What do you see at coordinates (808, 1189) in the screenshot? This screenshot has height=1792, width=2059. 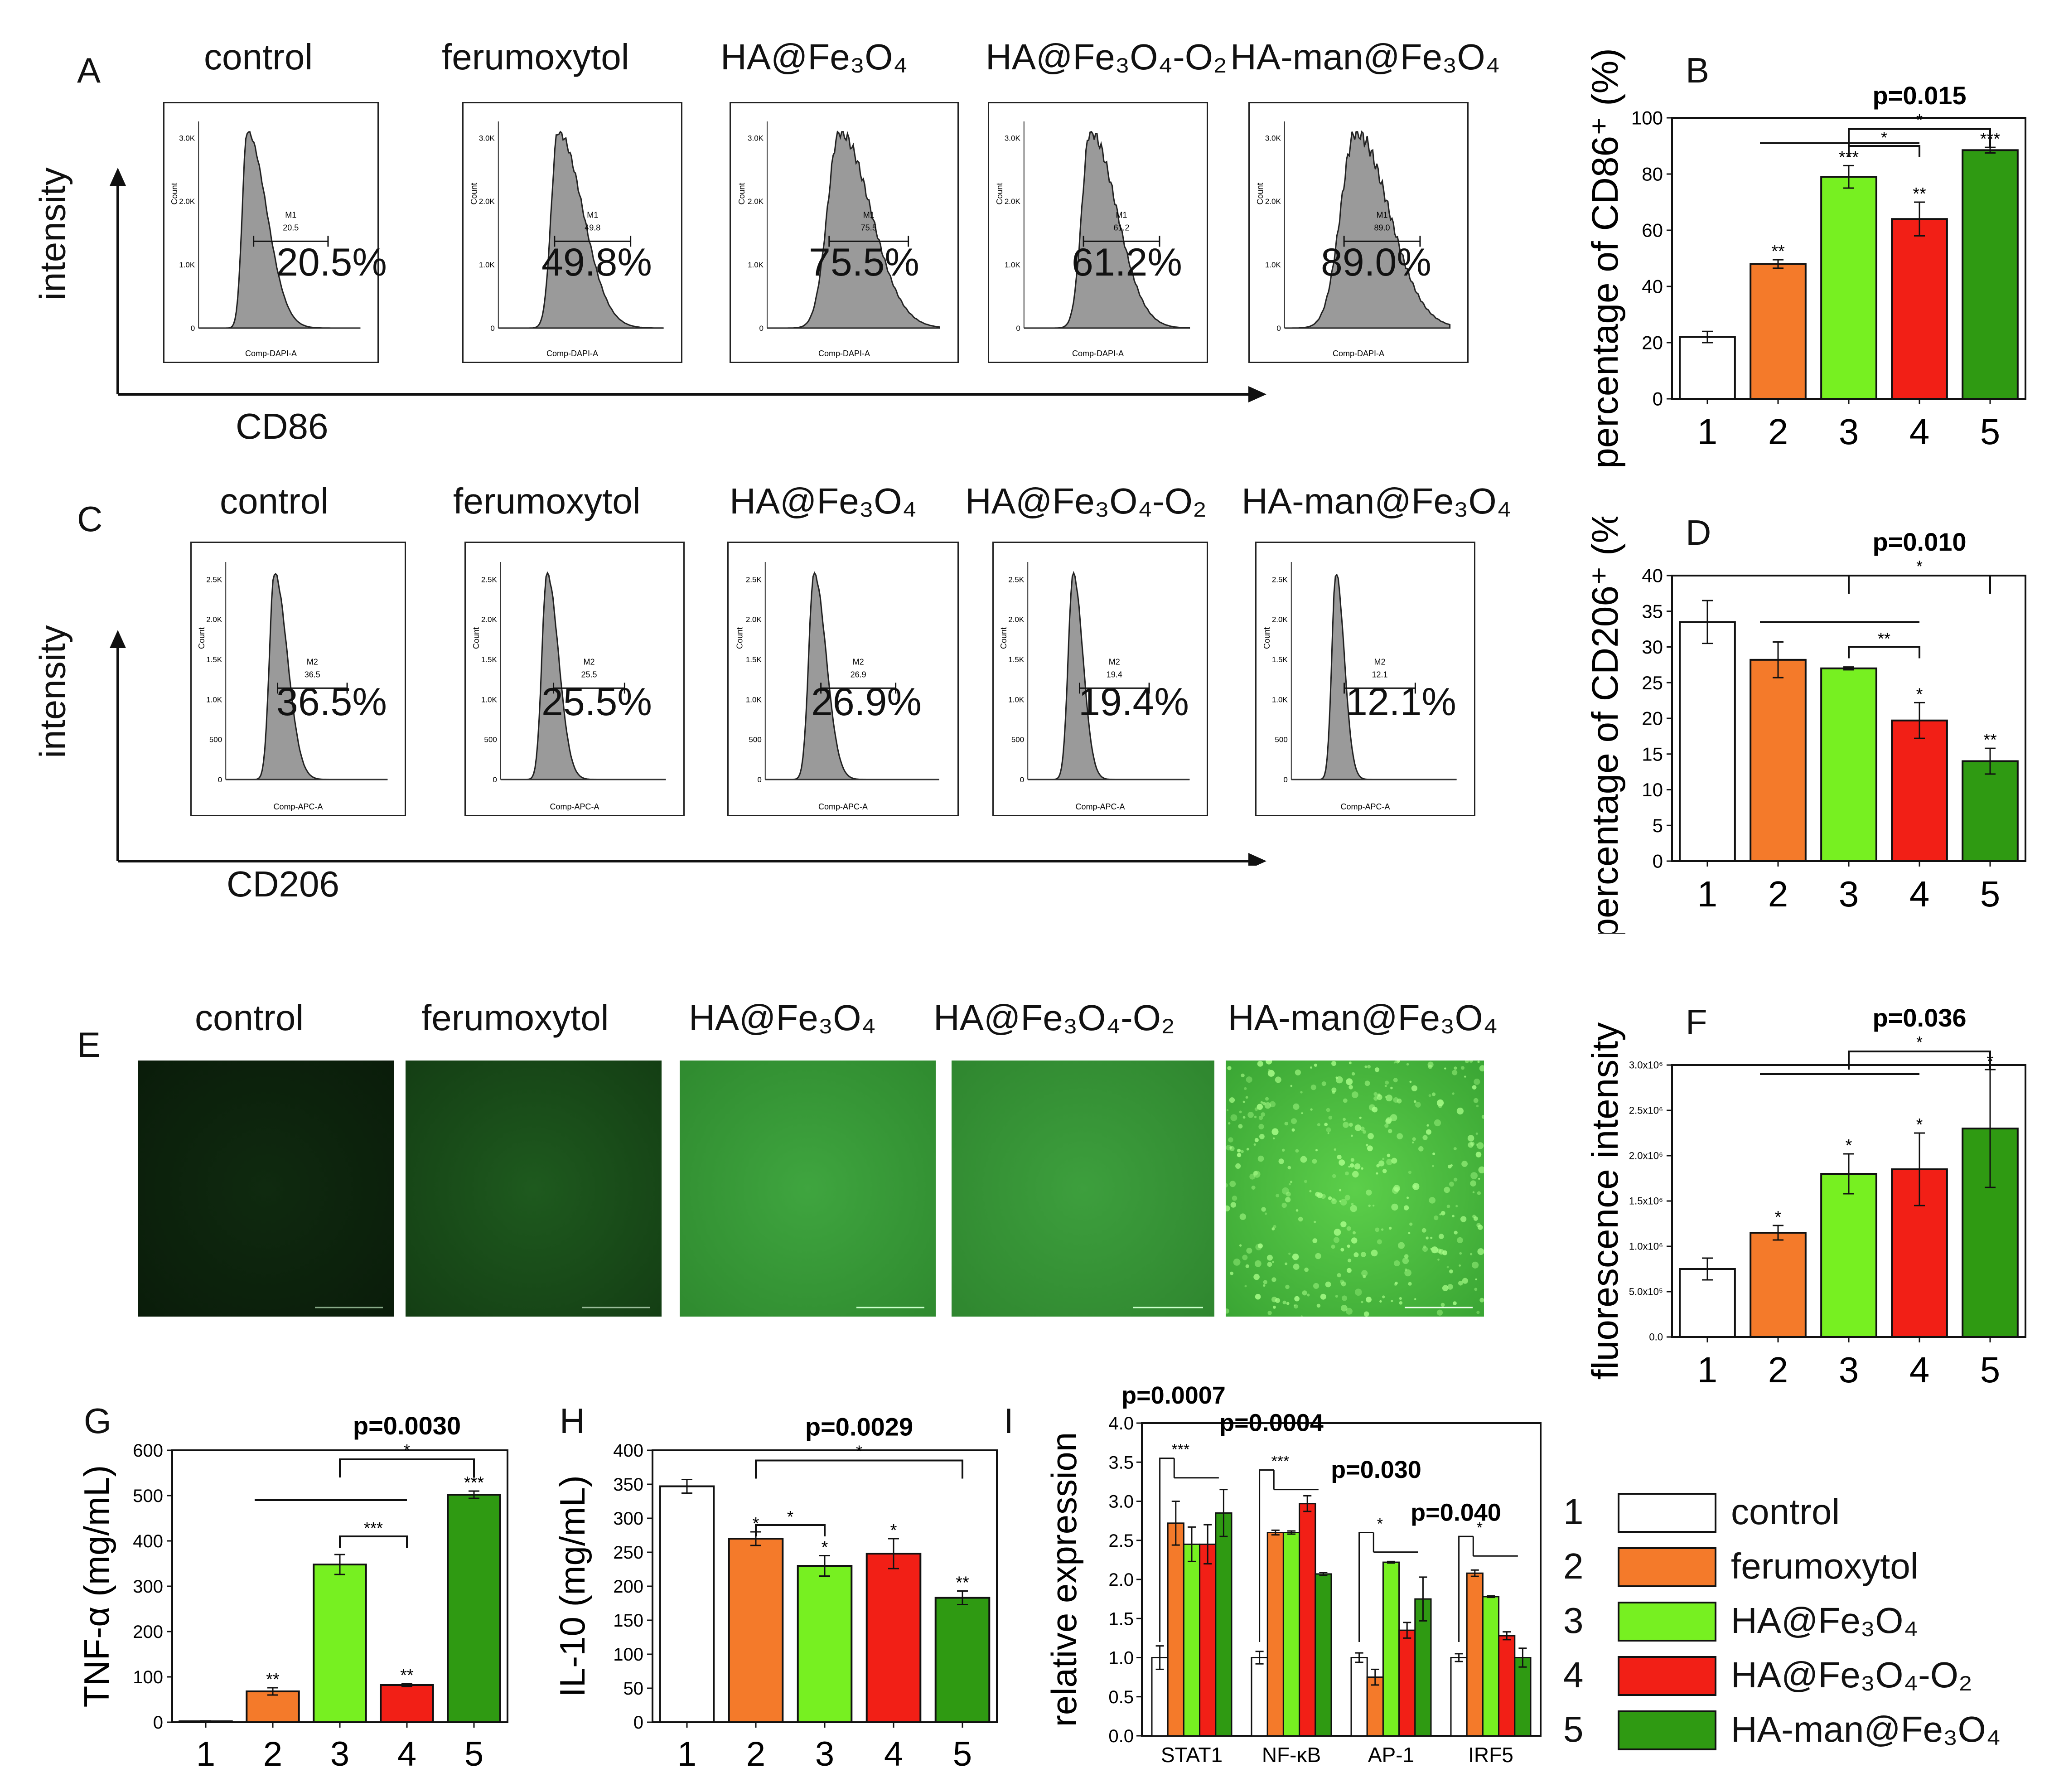 I see `fluorescence-image-ha-fe3o4` at bounding box center [808, 1189].